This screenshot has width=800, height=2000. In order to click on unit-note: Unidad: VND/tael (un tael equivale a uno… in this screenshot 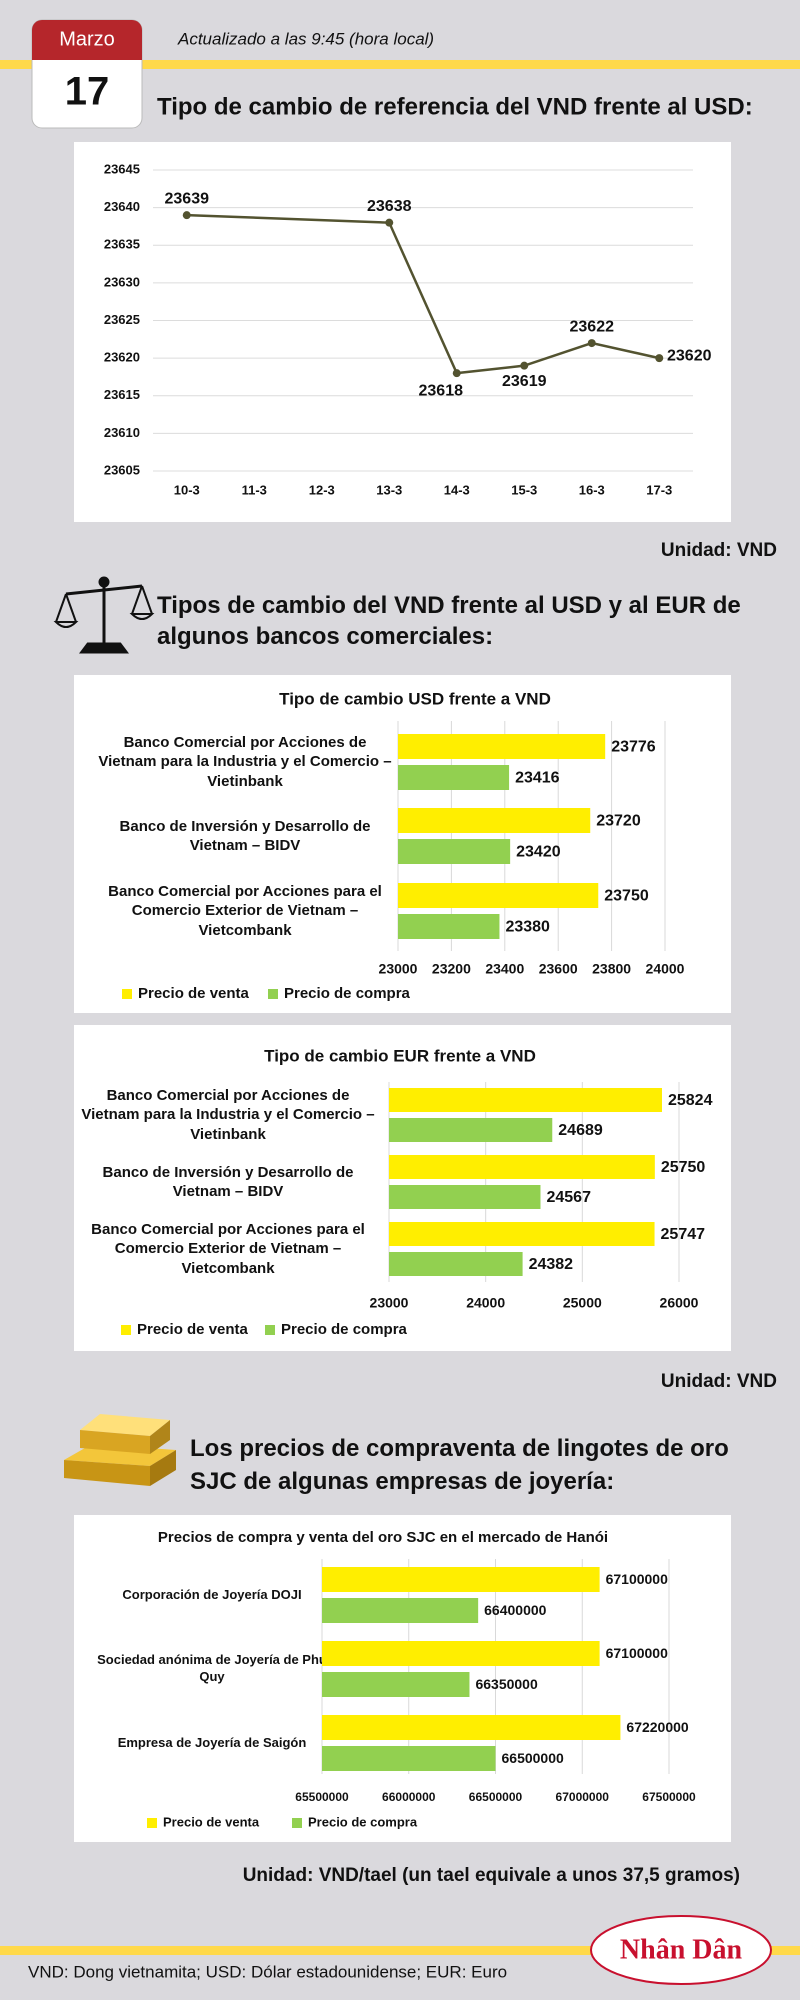, I will do `click(491, 1875)`.